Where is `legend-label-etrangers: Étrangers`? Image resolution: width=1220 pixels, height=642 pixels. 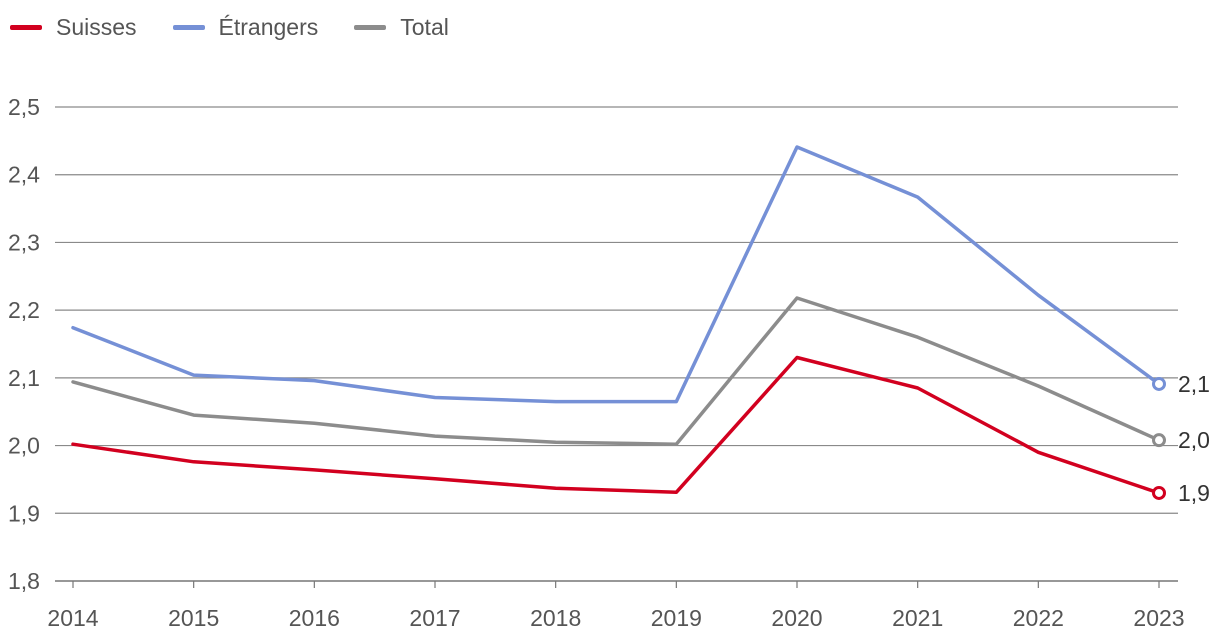
legend-label-etrangers: Étrangers is located at coordinates (268, 27).